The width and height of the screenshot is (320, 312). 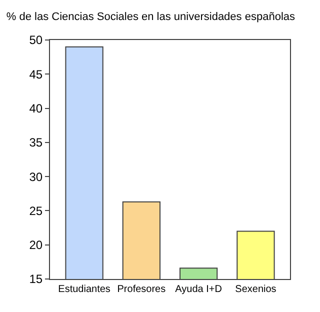 What do you see at coordinates (151, 17) in the screenshot?
I see `chart-title: % de las Ciencias Sociales en las universidades españolas` at bounding box center [151, 17].